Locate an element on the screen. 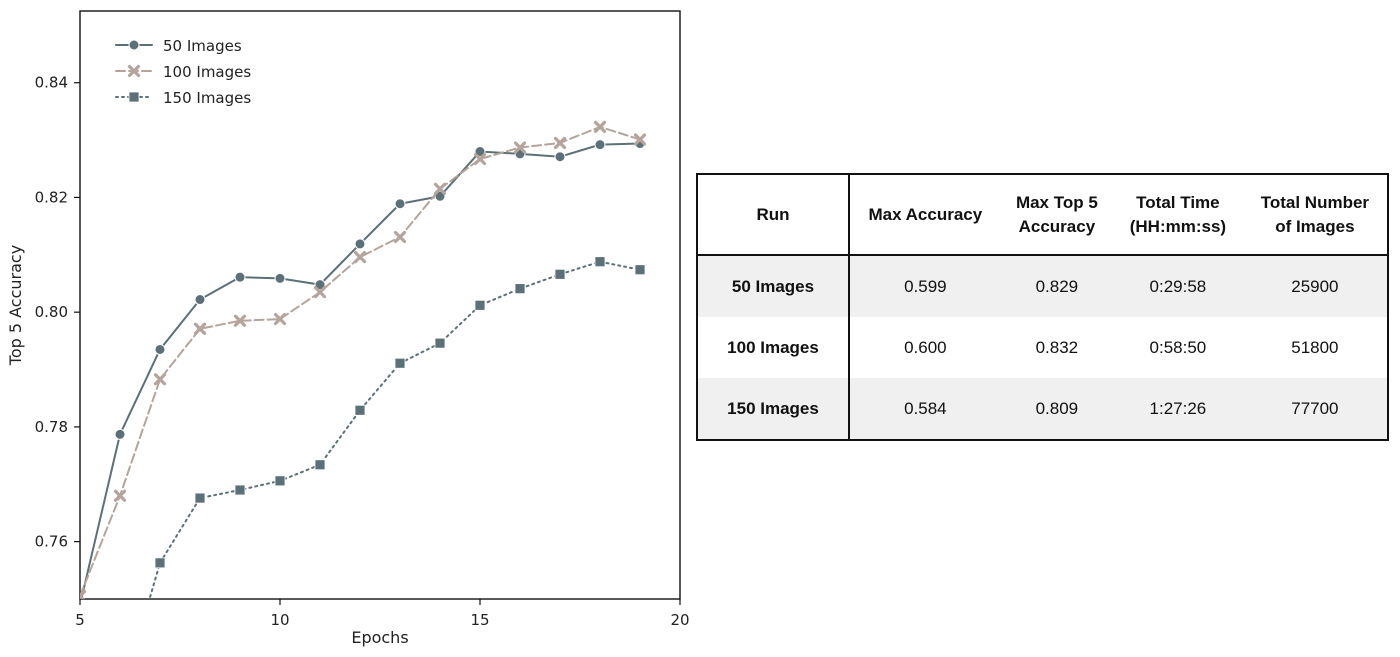 The height and width of the screenshot is (657, 1400). x-tick-label: 20 is located at coordinates (679, 620).